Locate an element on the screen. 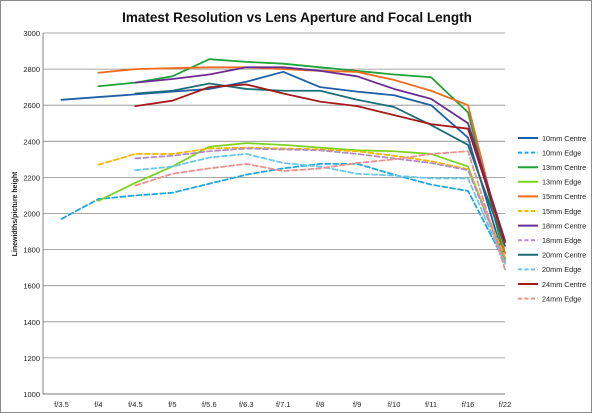 The image size is (592, 413). x-tick-label: f/6.3 is located at coordinates (246, 404).